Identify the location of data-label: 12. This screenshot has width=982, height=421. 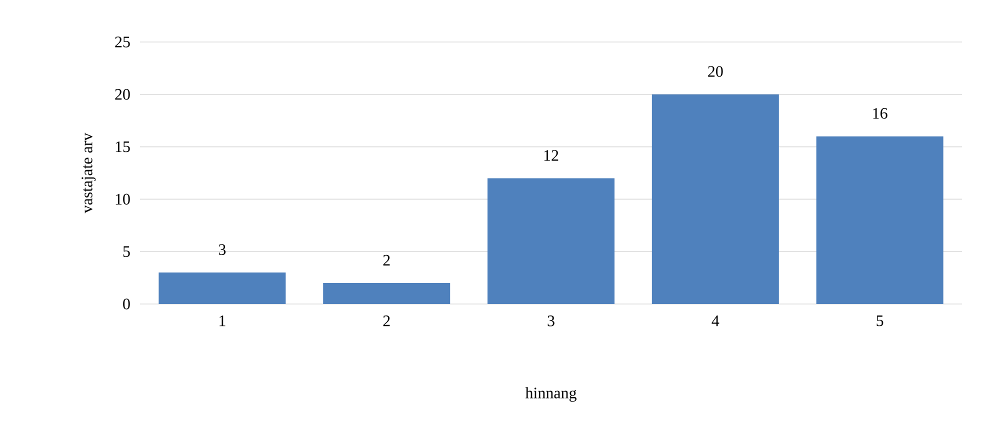
(551, 155).